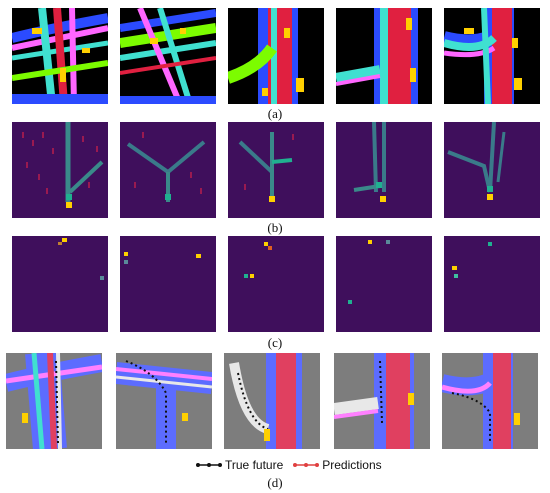 The width and height of the screenshot is (550, 493). Describe the element at coordinates (54, 401) in the screenshot. I see `panel-d1` at that location.